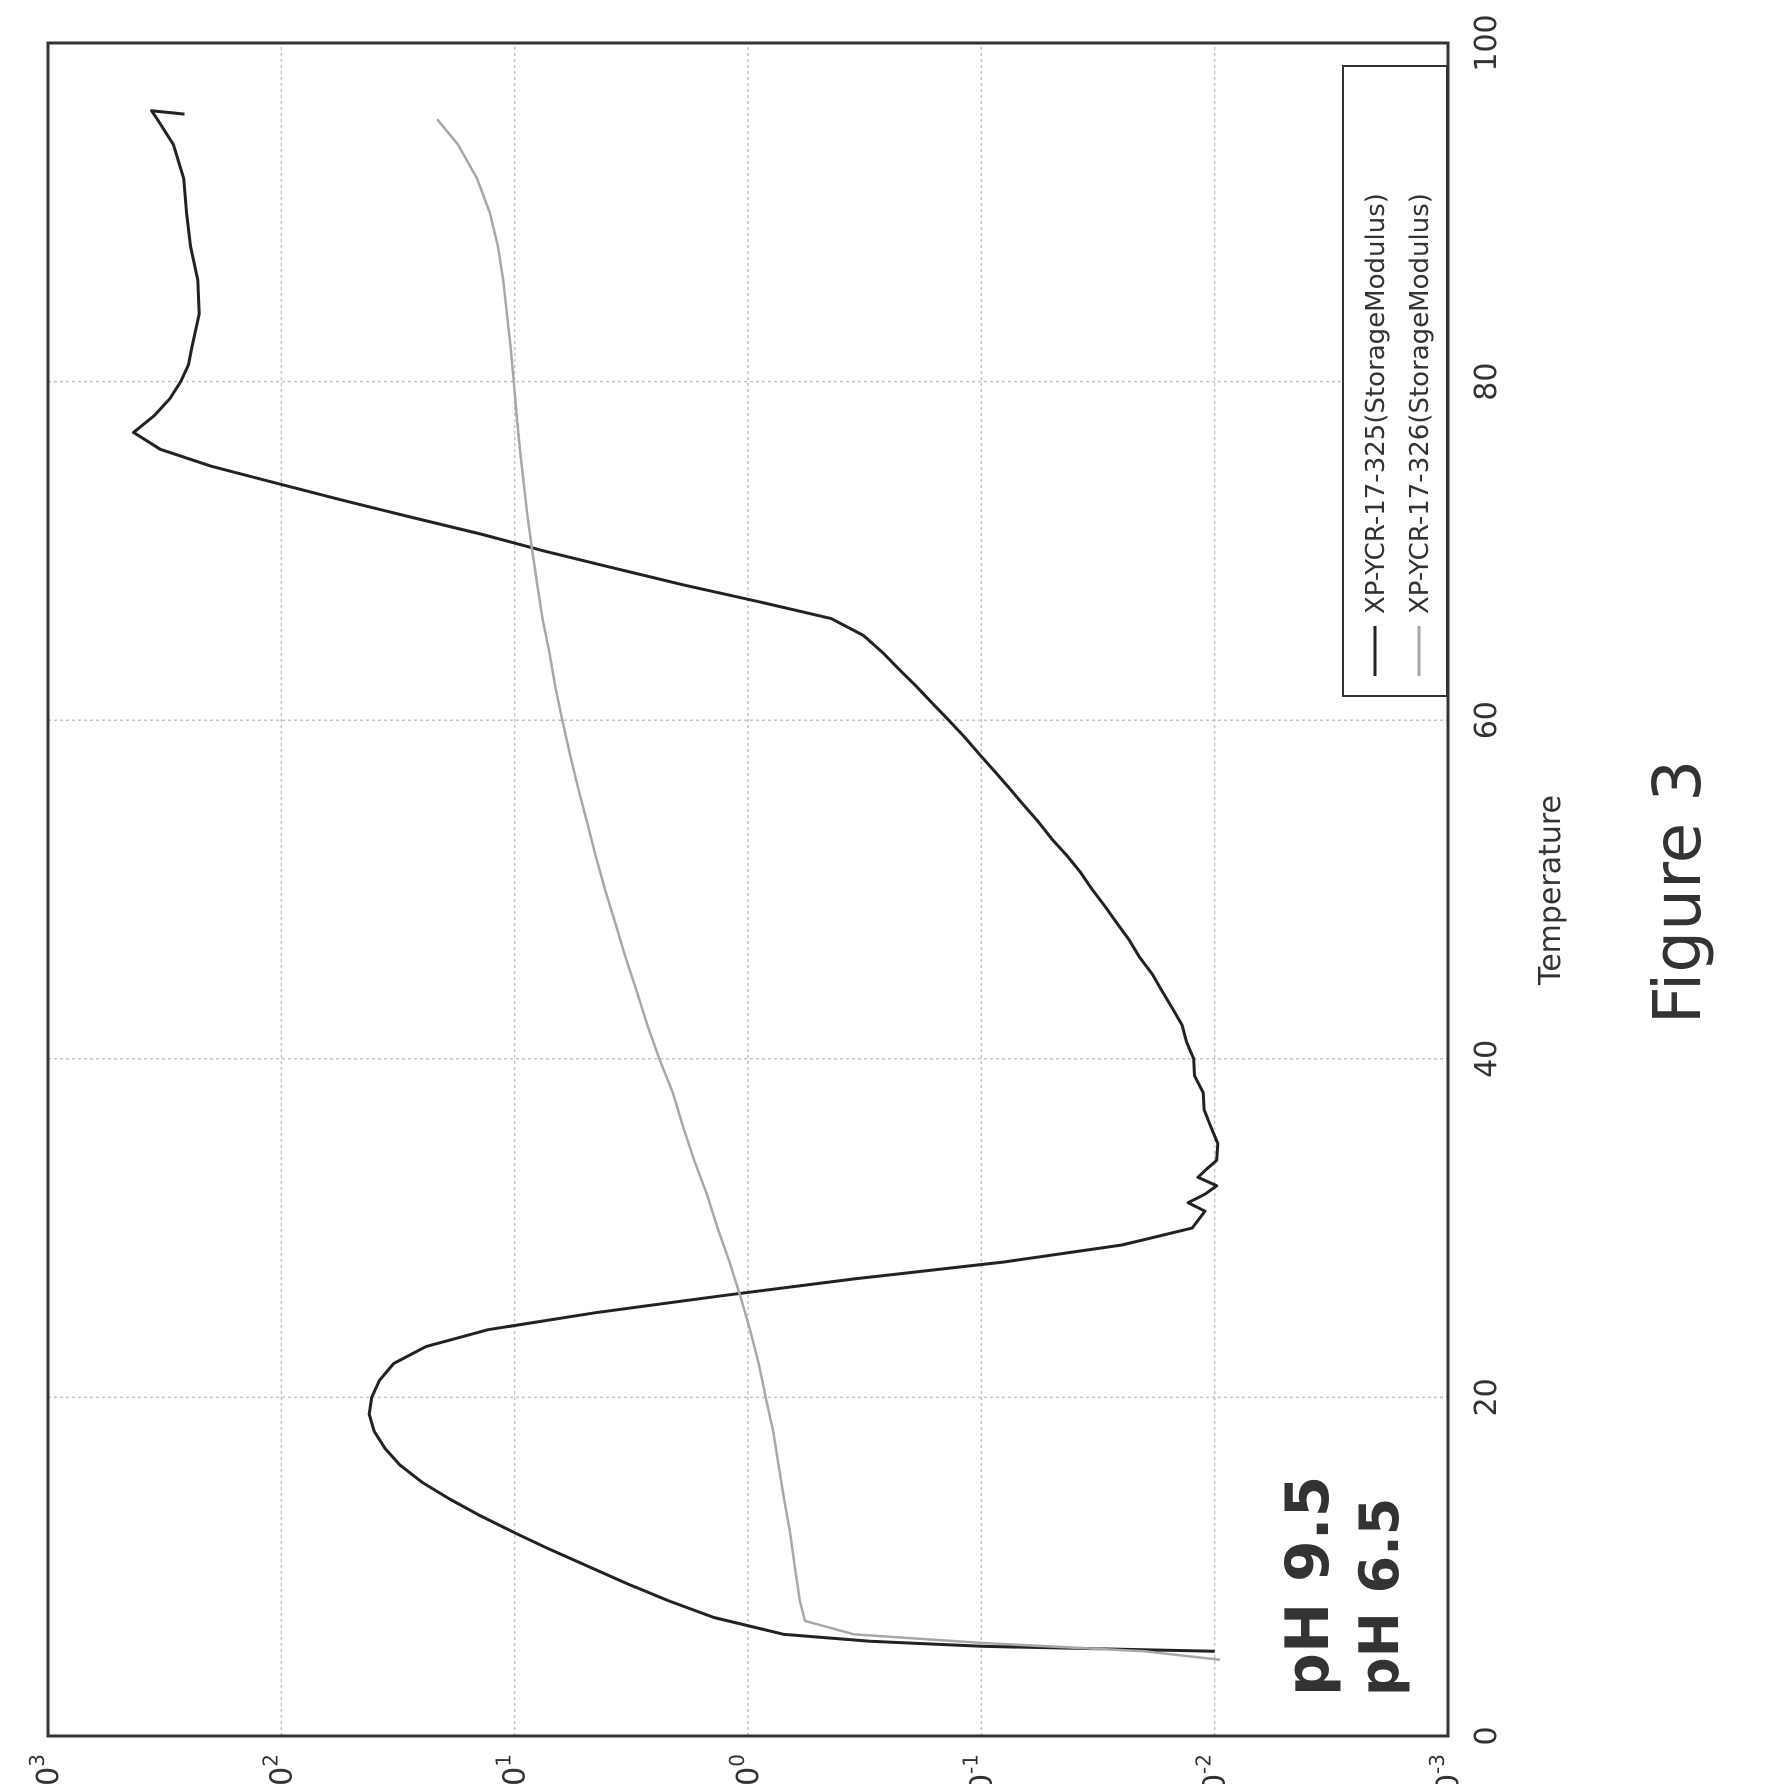  What do you see at coordinates (1308, 1586) in the screenshot?
I see `ph-annotation-b: pH 9.5` at bounding box center [1308, 1586].